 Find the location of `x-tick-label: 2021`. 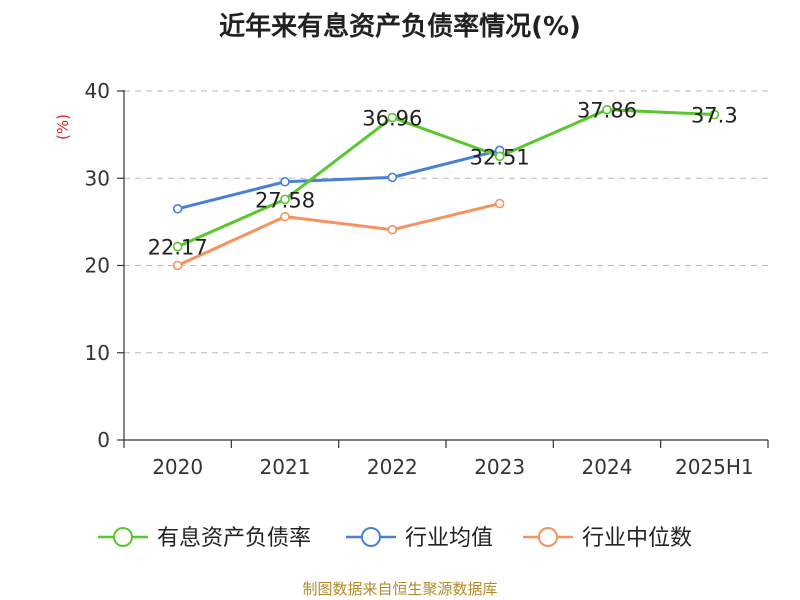

x-tick-label: 2021 is located at coordinates (285, 467).